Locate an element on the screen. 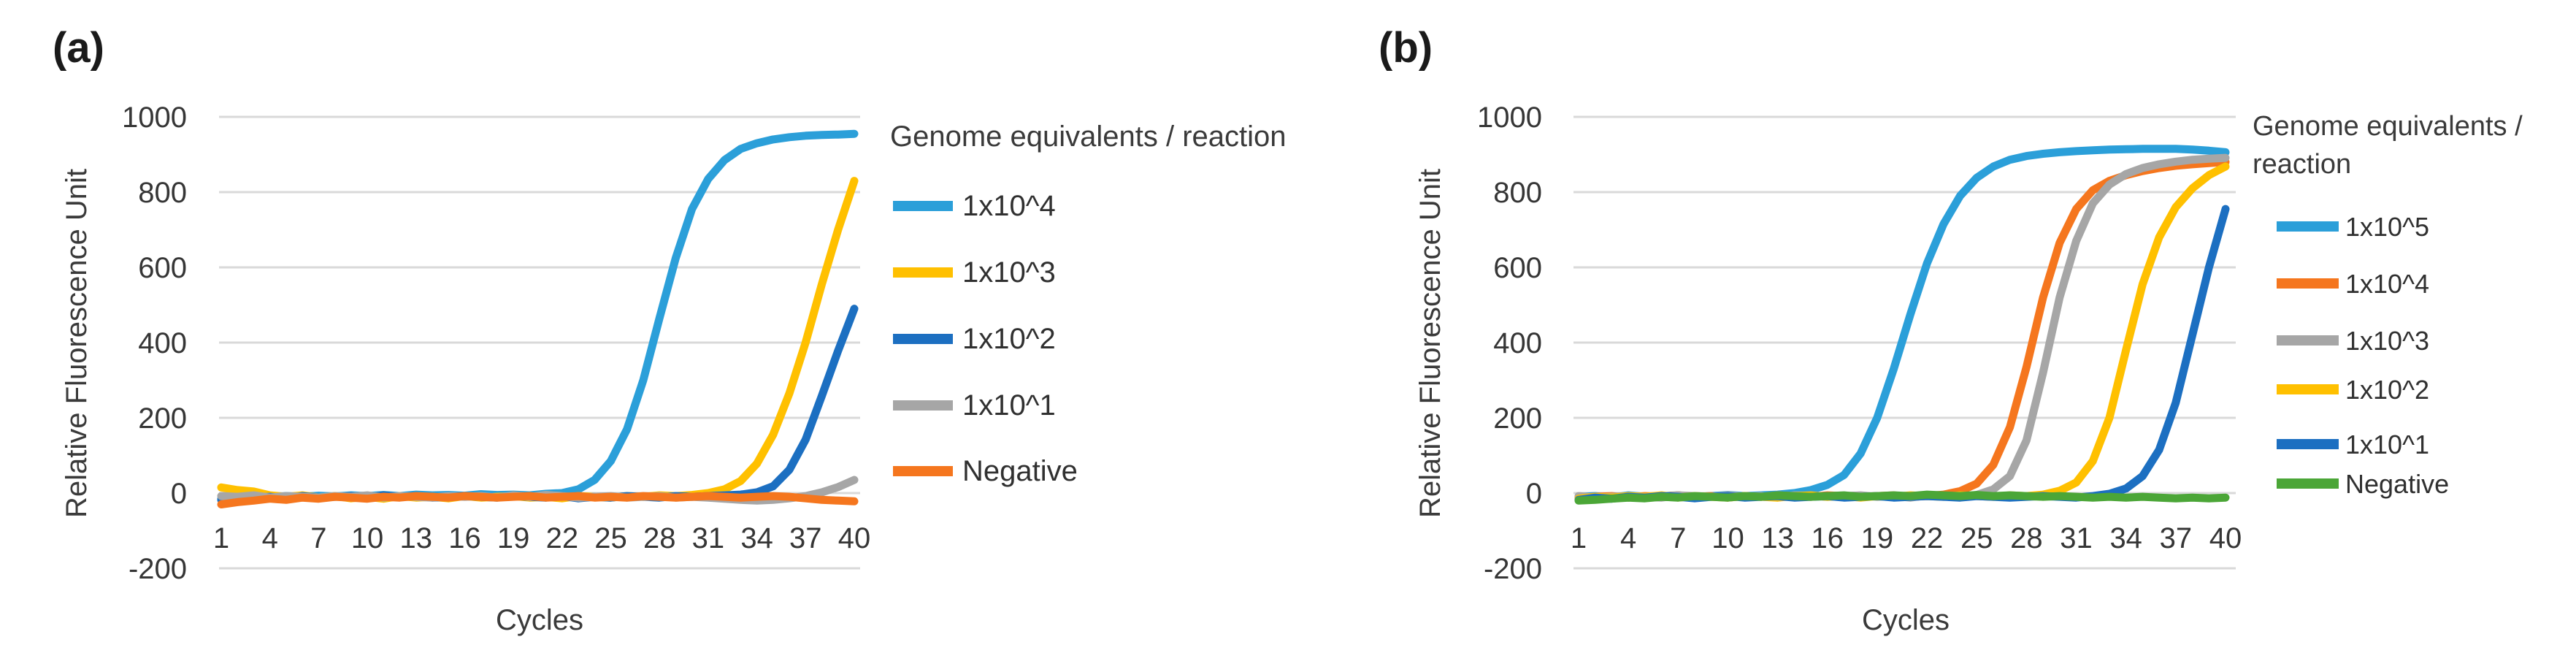 The width and height of the screenshot is (2576, 664). panel-b-x-axis-title: Cycles is located at coordinates (1906, 620).